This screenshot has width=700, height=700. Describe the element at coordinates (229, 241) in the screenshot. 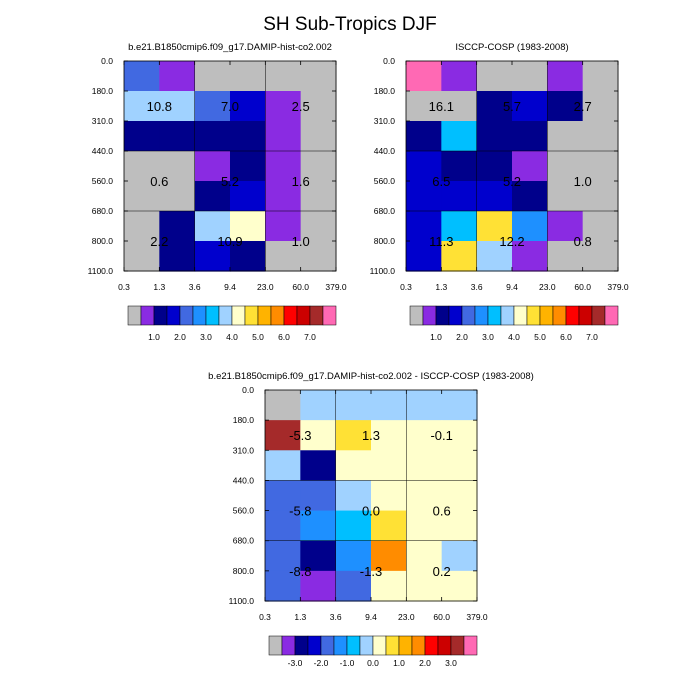

I see `data-label: 10.9` at that location.